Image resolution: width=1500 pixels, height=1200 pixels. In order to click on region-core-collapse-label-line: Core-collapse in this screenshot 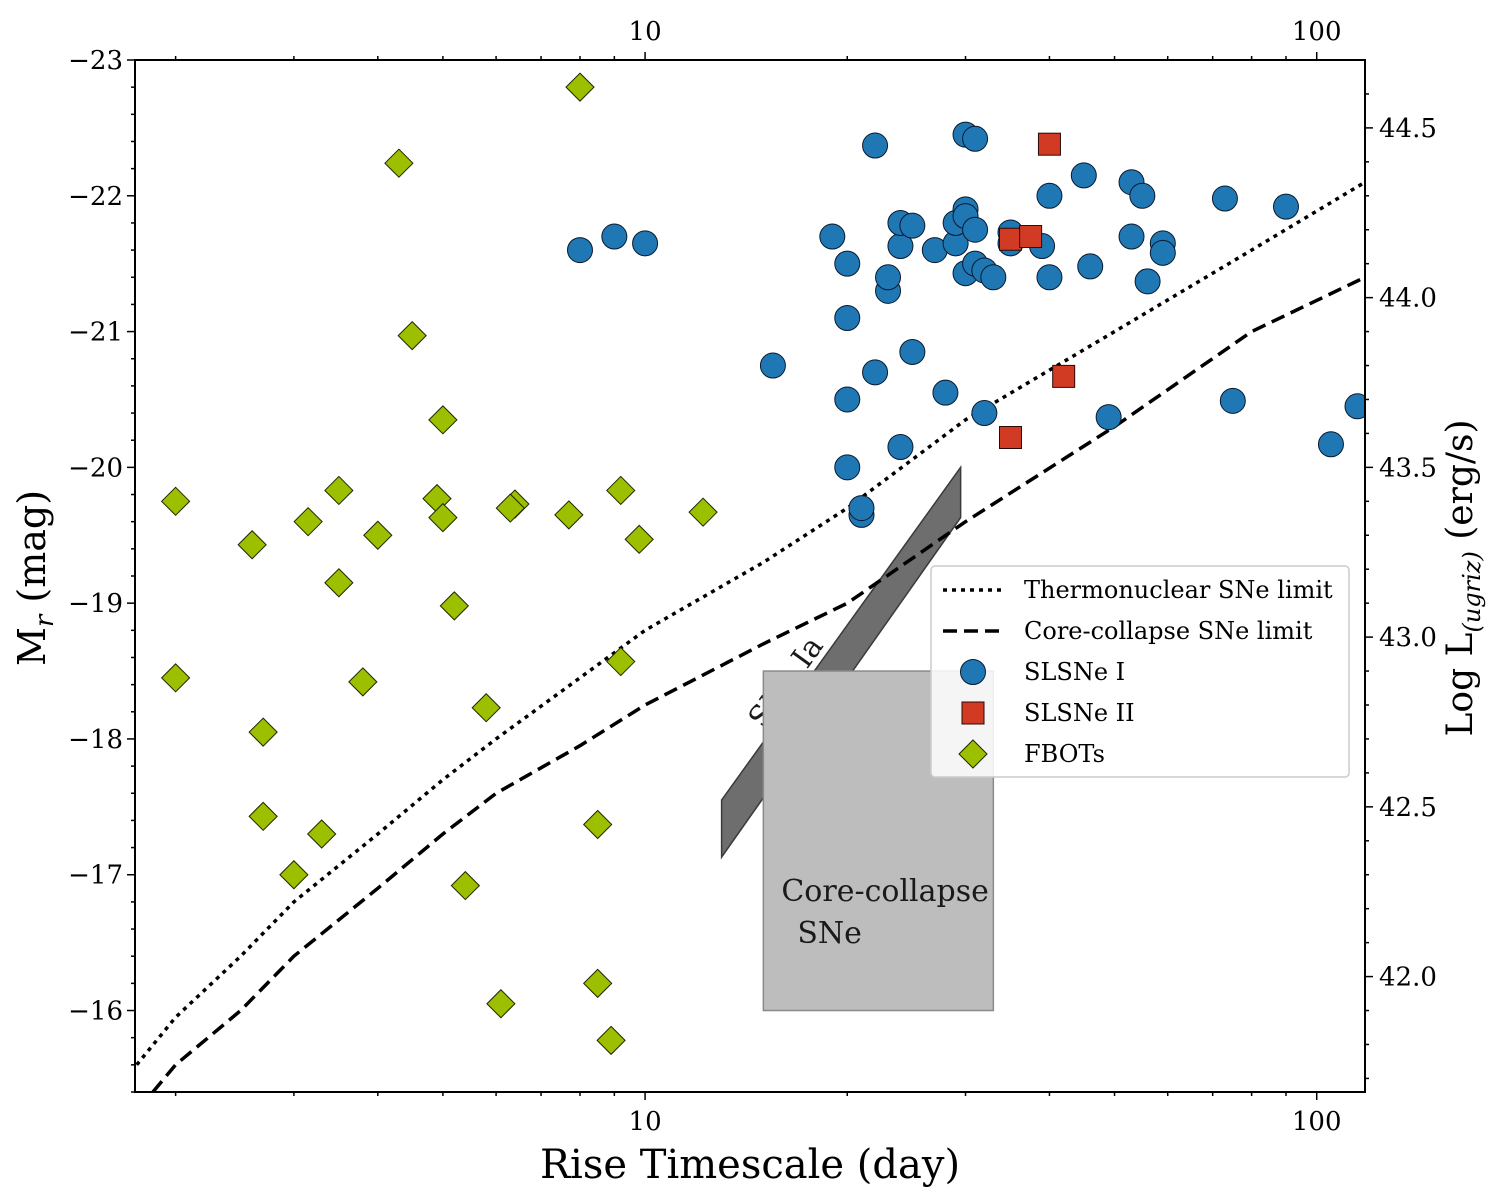, I will do `click(885, 891)`.